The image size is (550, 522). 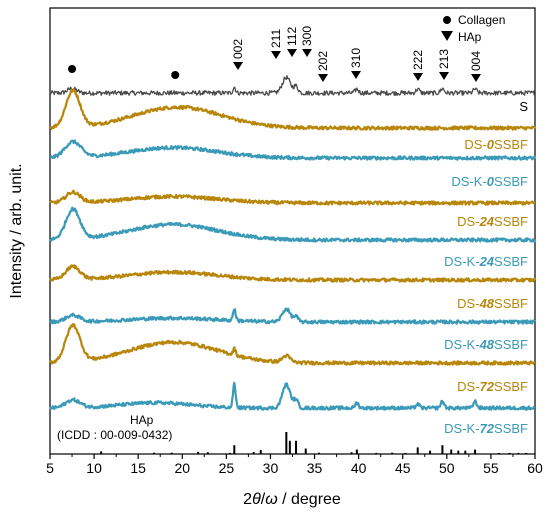 What do you see at coordinates (491, 468) in the screenshot?
I see `x-tick-label: 55` at bounding box center [491, 468].